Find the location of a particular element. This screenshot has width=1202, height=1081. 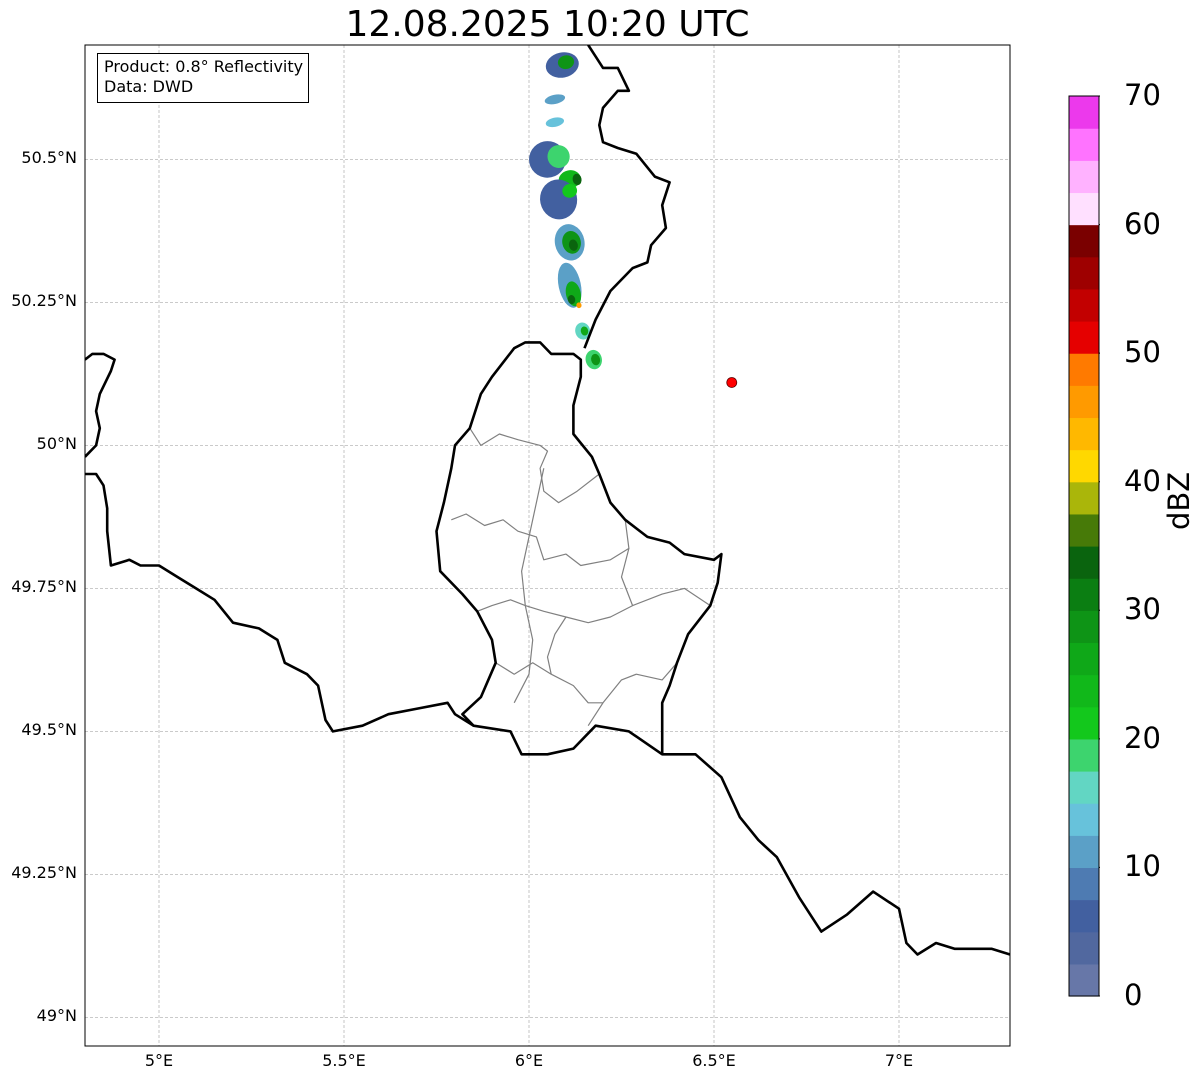

radar-site-marker is located at coordinates (732, 382).